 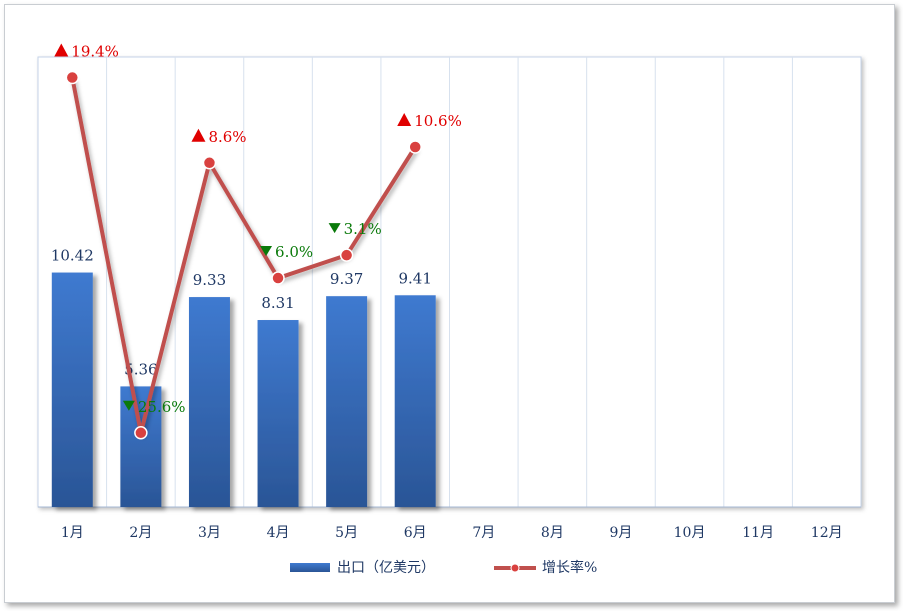 I want to click on x-tick-label: 3月, so click(x=209, y=533).